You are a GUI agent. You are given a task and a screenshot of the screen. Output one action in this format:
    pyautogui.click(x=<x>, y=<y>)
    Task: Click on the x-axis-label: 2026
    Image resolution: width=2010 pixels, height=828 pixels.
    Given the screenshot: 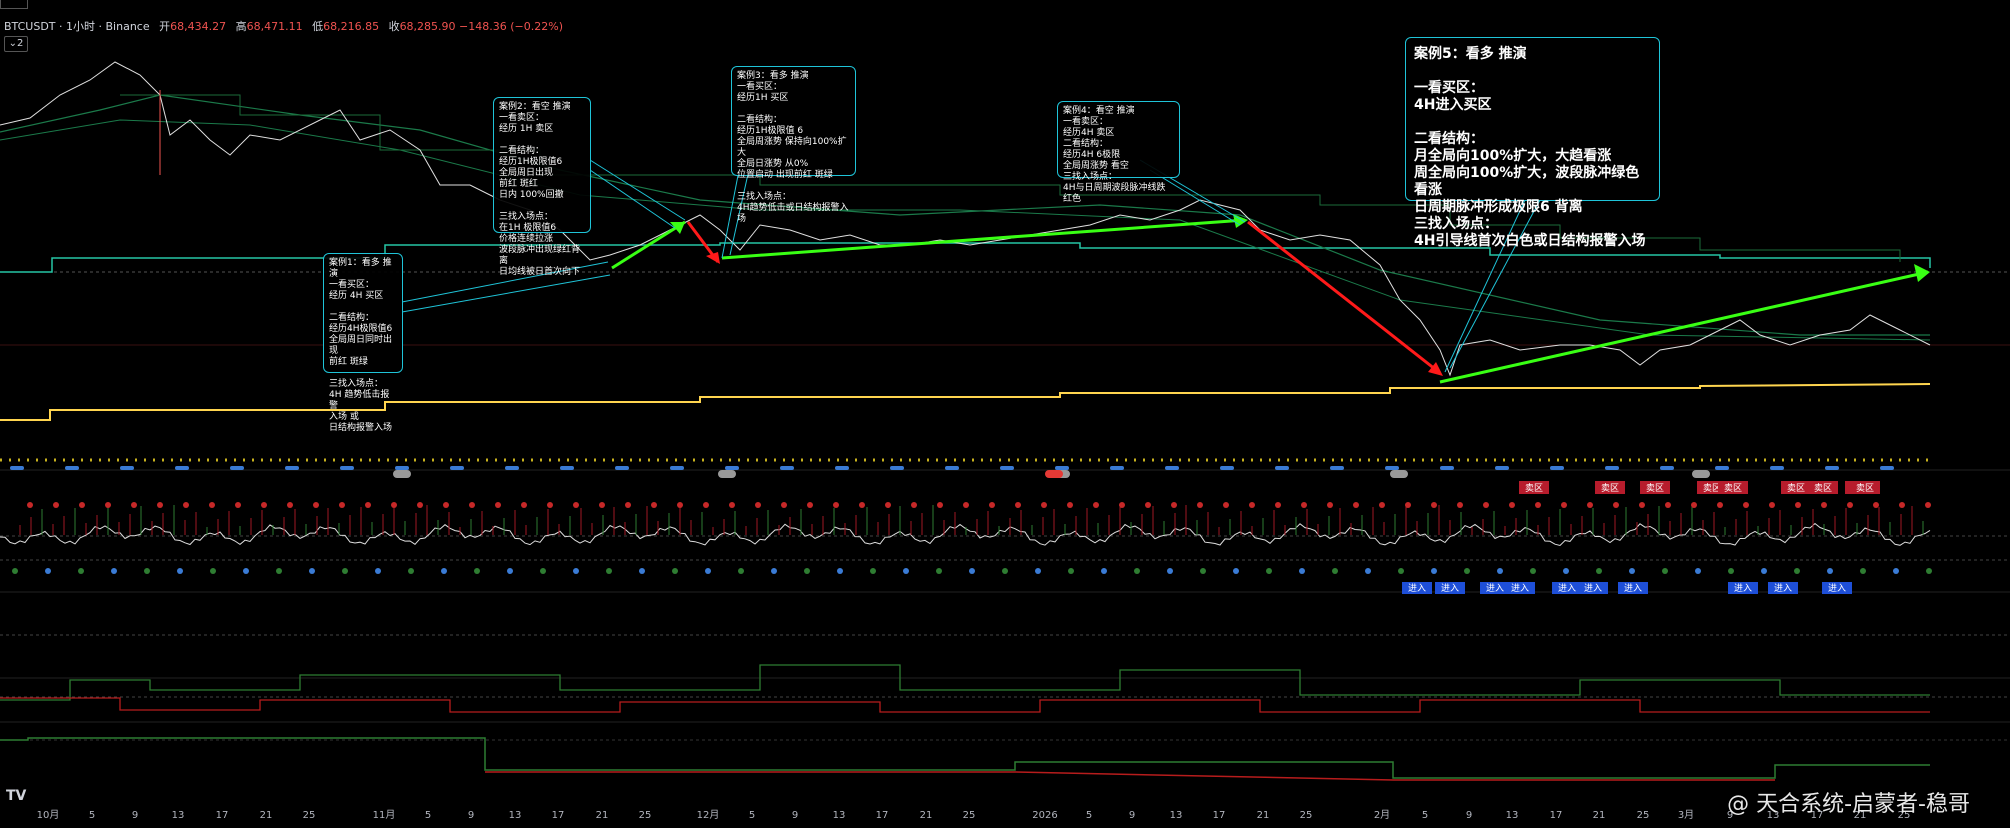 What is the action you would take?
    pyautogui.click(x=1044, y=815)
    